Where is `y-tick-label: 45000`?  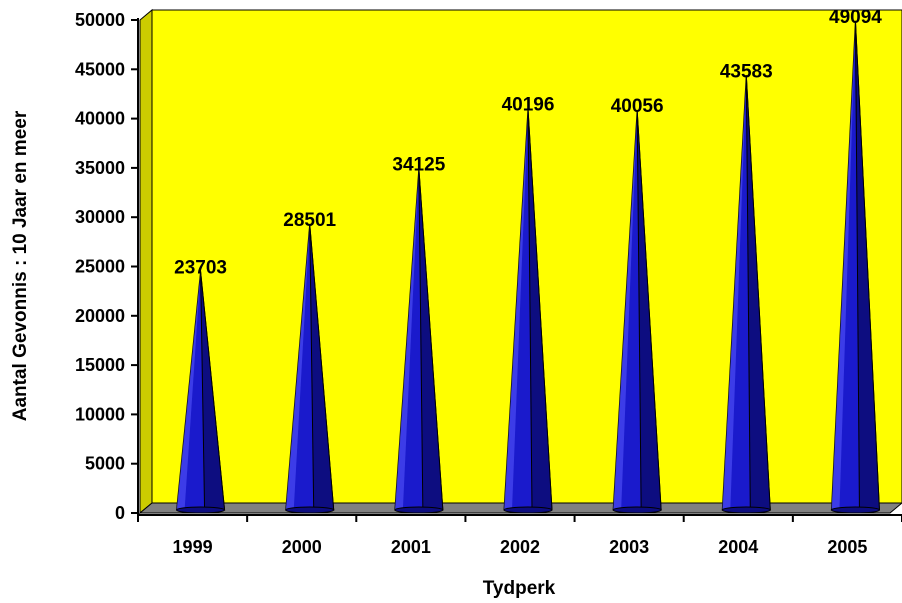 y-tick-label: 45000 is located at coordinates (100, 69).